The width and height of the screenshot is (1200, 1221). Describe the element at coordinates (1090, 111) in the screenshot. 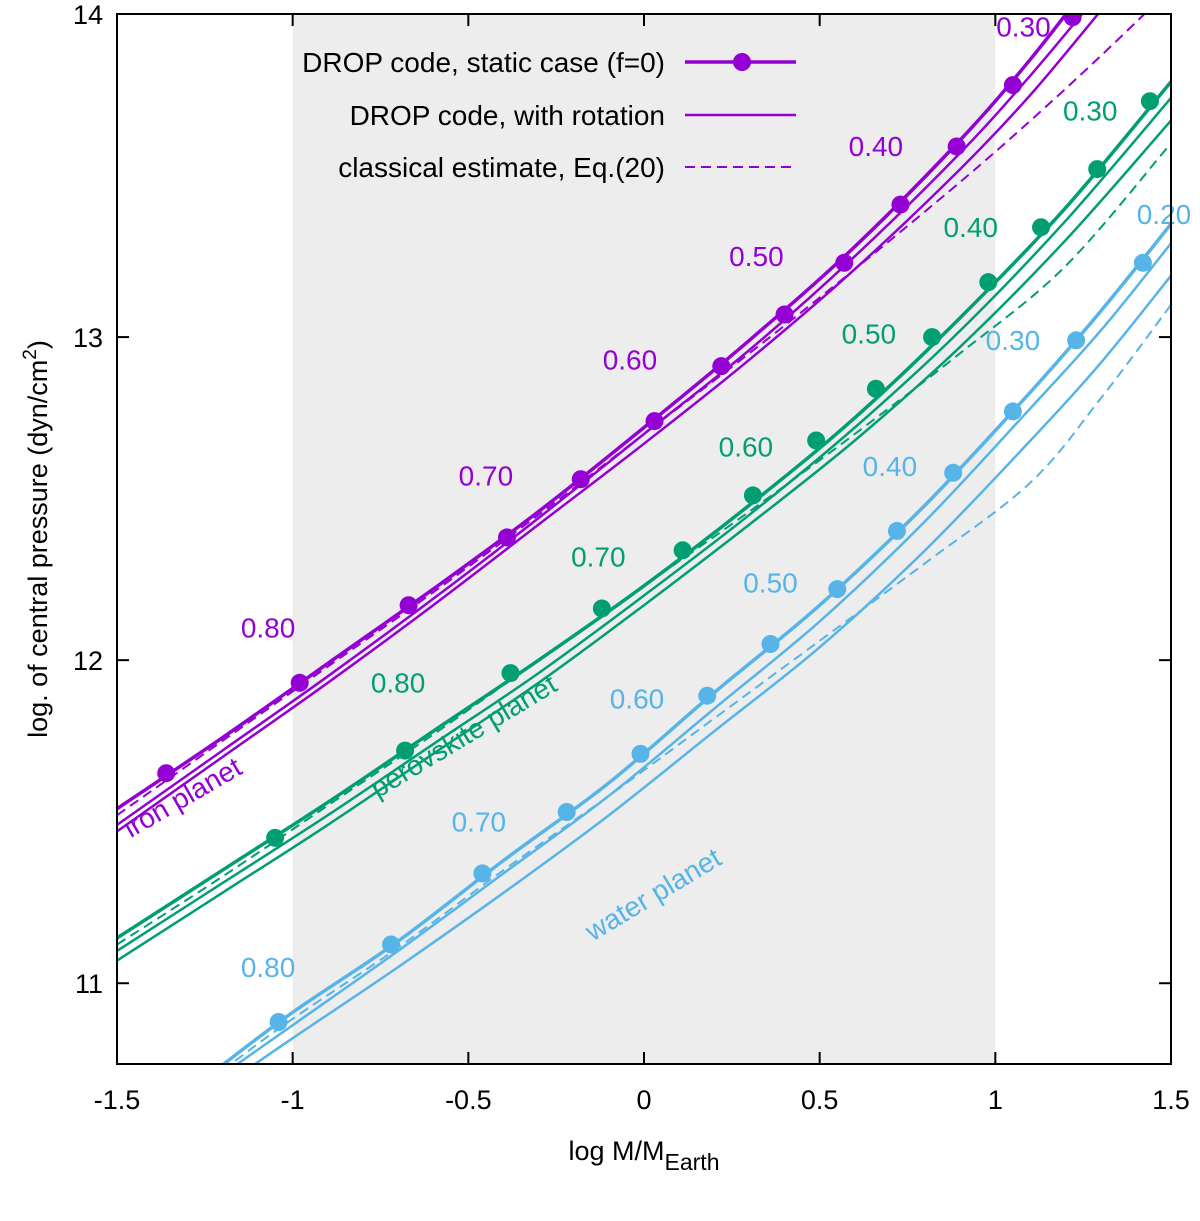

I see `perovskite-planet-value-label: 0.30` at that location.